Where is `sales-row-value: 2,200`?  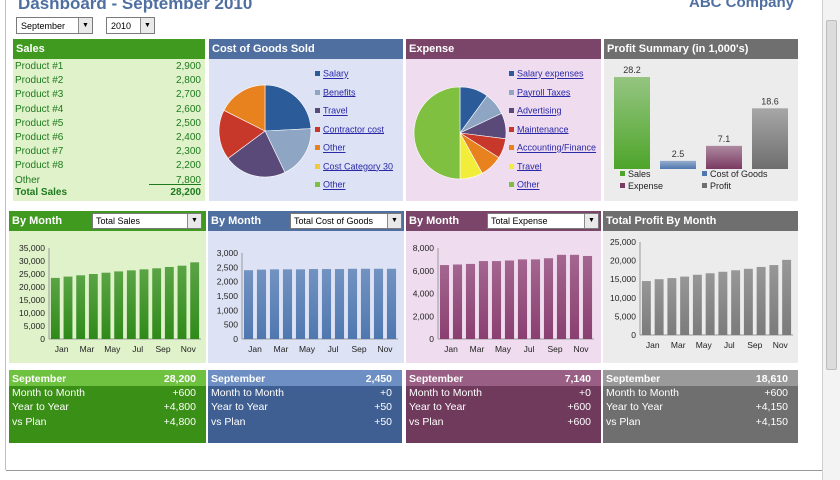 sales-row-value: 2,200 is located at coordinates (188, 166).